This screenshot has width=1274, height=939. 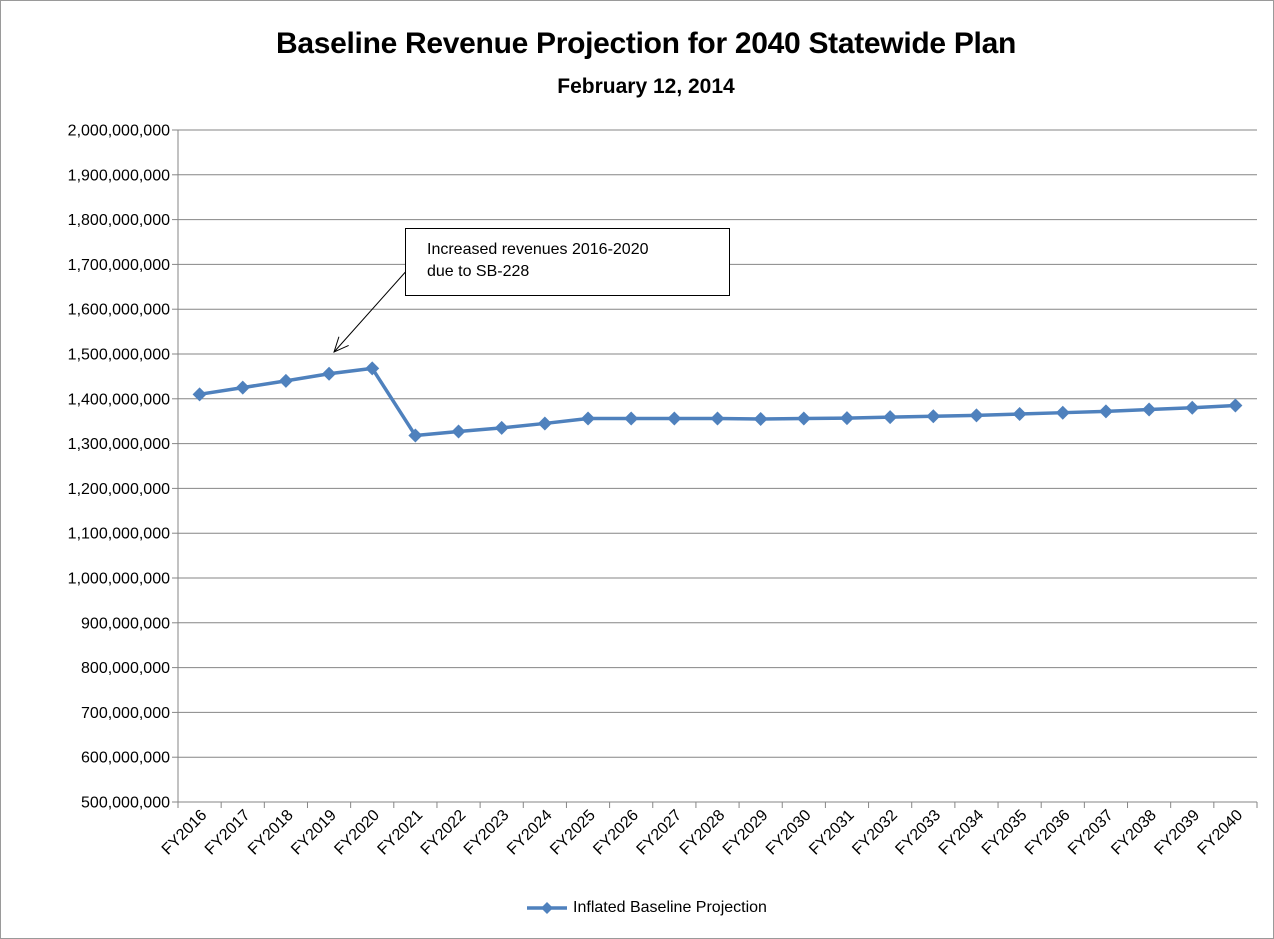 I want to click on x-tick-label: FY2023, so click(x=487, y=833).